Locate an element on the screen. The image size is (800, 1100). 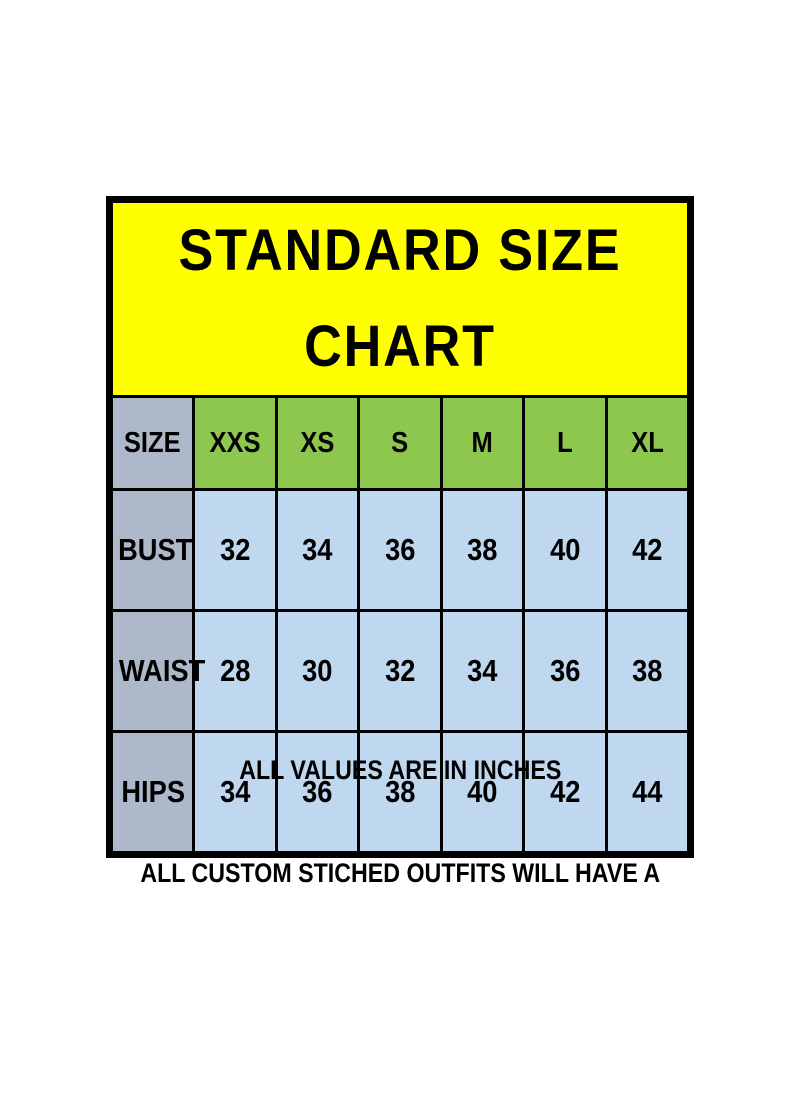
note-custom-stitched: ALL CUSTOM STICHED OUTFITS WILL HAVE A is located at coordinates (400, 873).